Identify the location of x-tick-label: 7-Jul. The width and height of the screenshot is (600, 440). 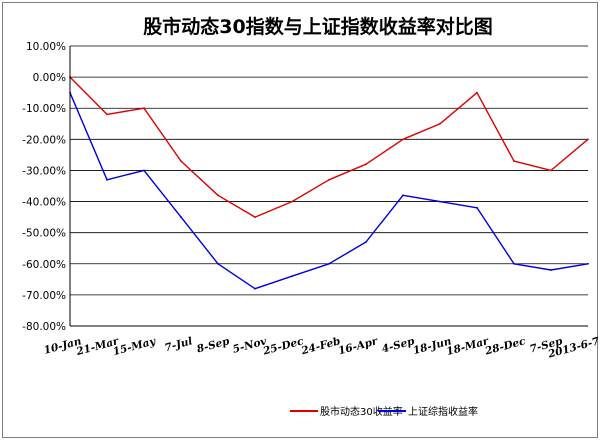
(178, 344).